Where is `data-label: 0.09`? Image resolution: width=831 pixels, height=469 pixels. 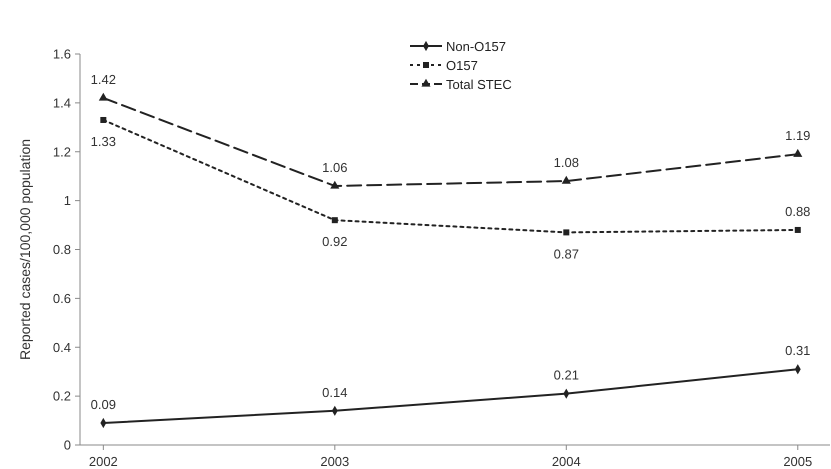
data-label: 0.09 is located at coordinates (103, 404).